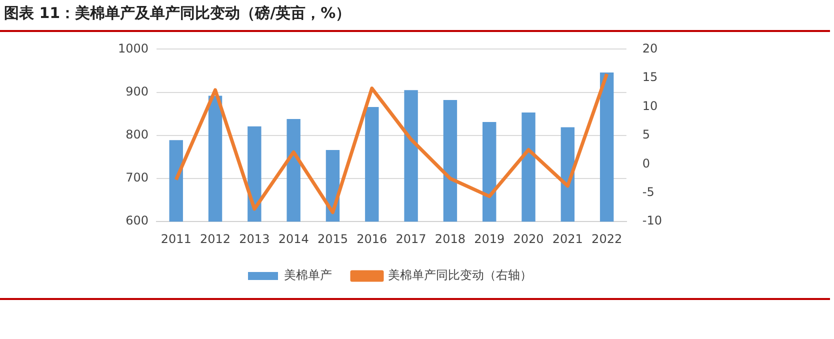  Describe the element at coordinates (489, 239) in the screenshot. I see `x-tick-label: 2019` at that location.